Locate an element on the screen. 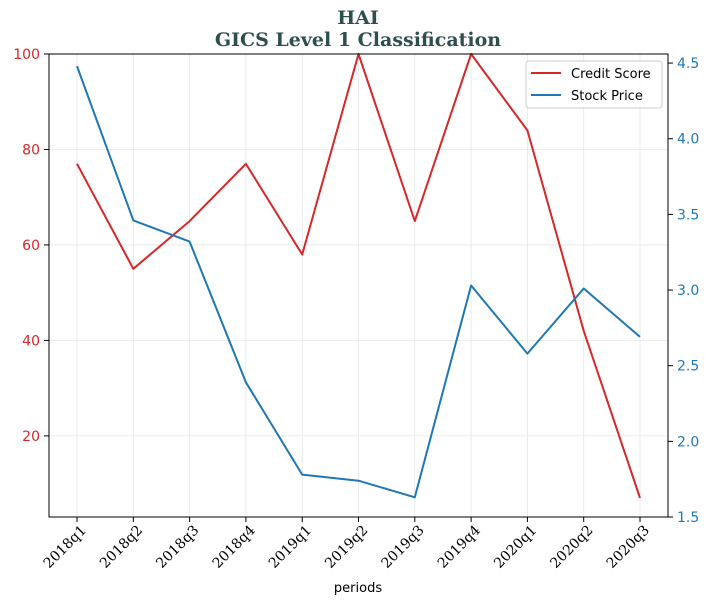  right-tick-label: 3.5 is located at coordinates (688, 215).